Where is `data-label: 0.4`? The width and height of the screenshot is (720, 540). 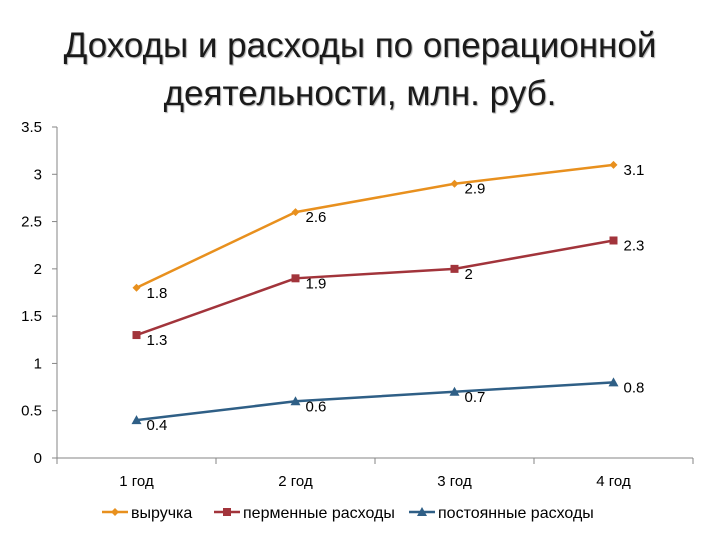
data-label: 0.4 is located at coordinates (157, 425).